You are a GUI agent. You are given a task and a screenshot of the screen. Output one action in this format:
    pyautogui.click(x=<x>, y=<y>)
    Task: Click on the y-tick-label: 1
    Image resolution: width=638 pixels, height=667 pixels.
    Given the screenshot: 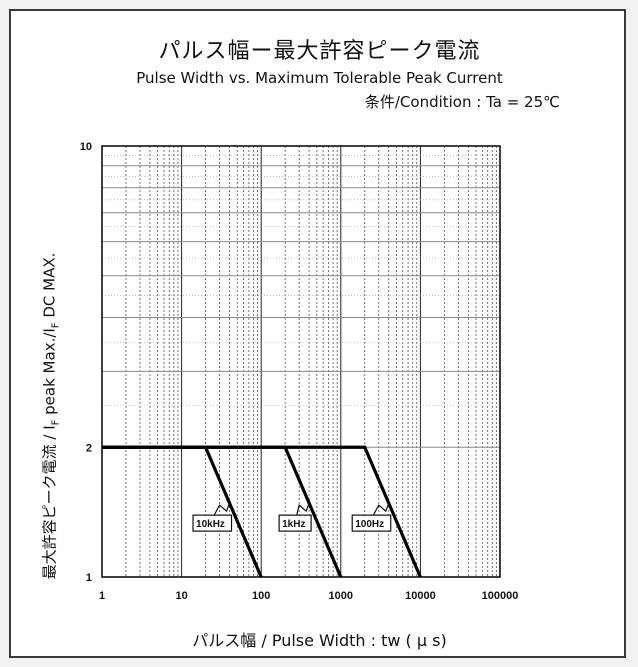 What is the action you would take?
    pyautogui.click(x=89, y=578)
    